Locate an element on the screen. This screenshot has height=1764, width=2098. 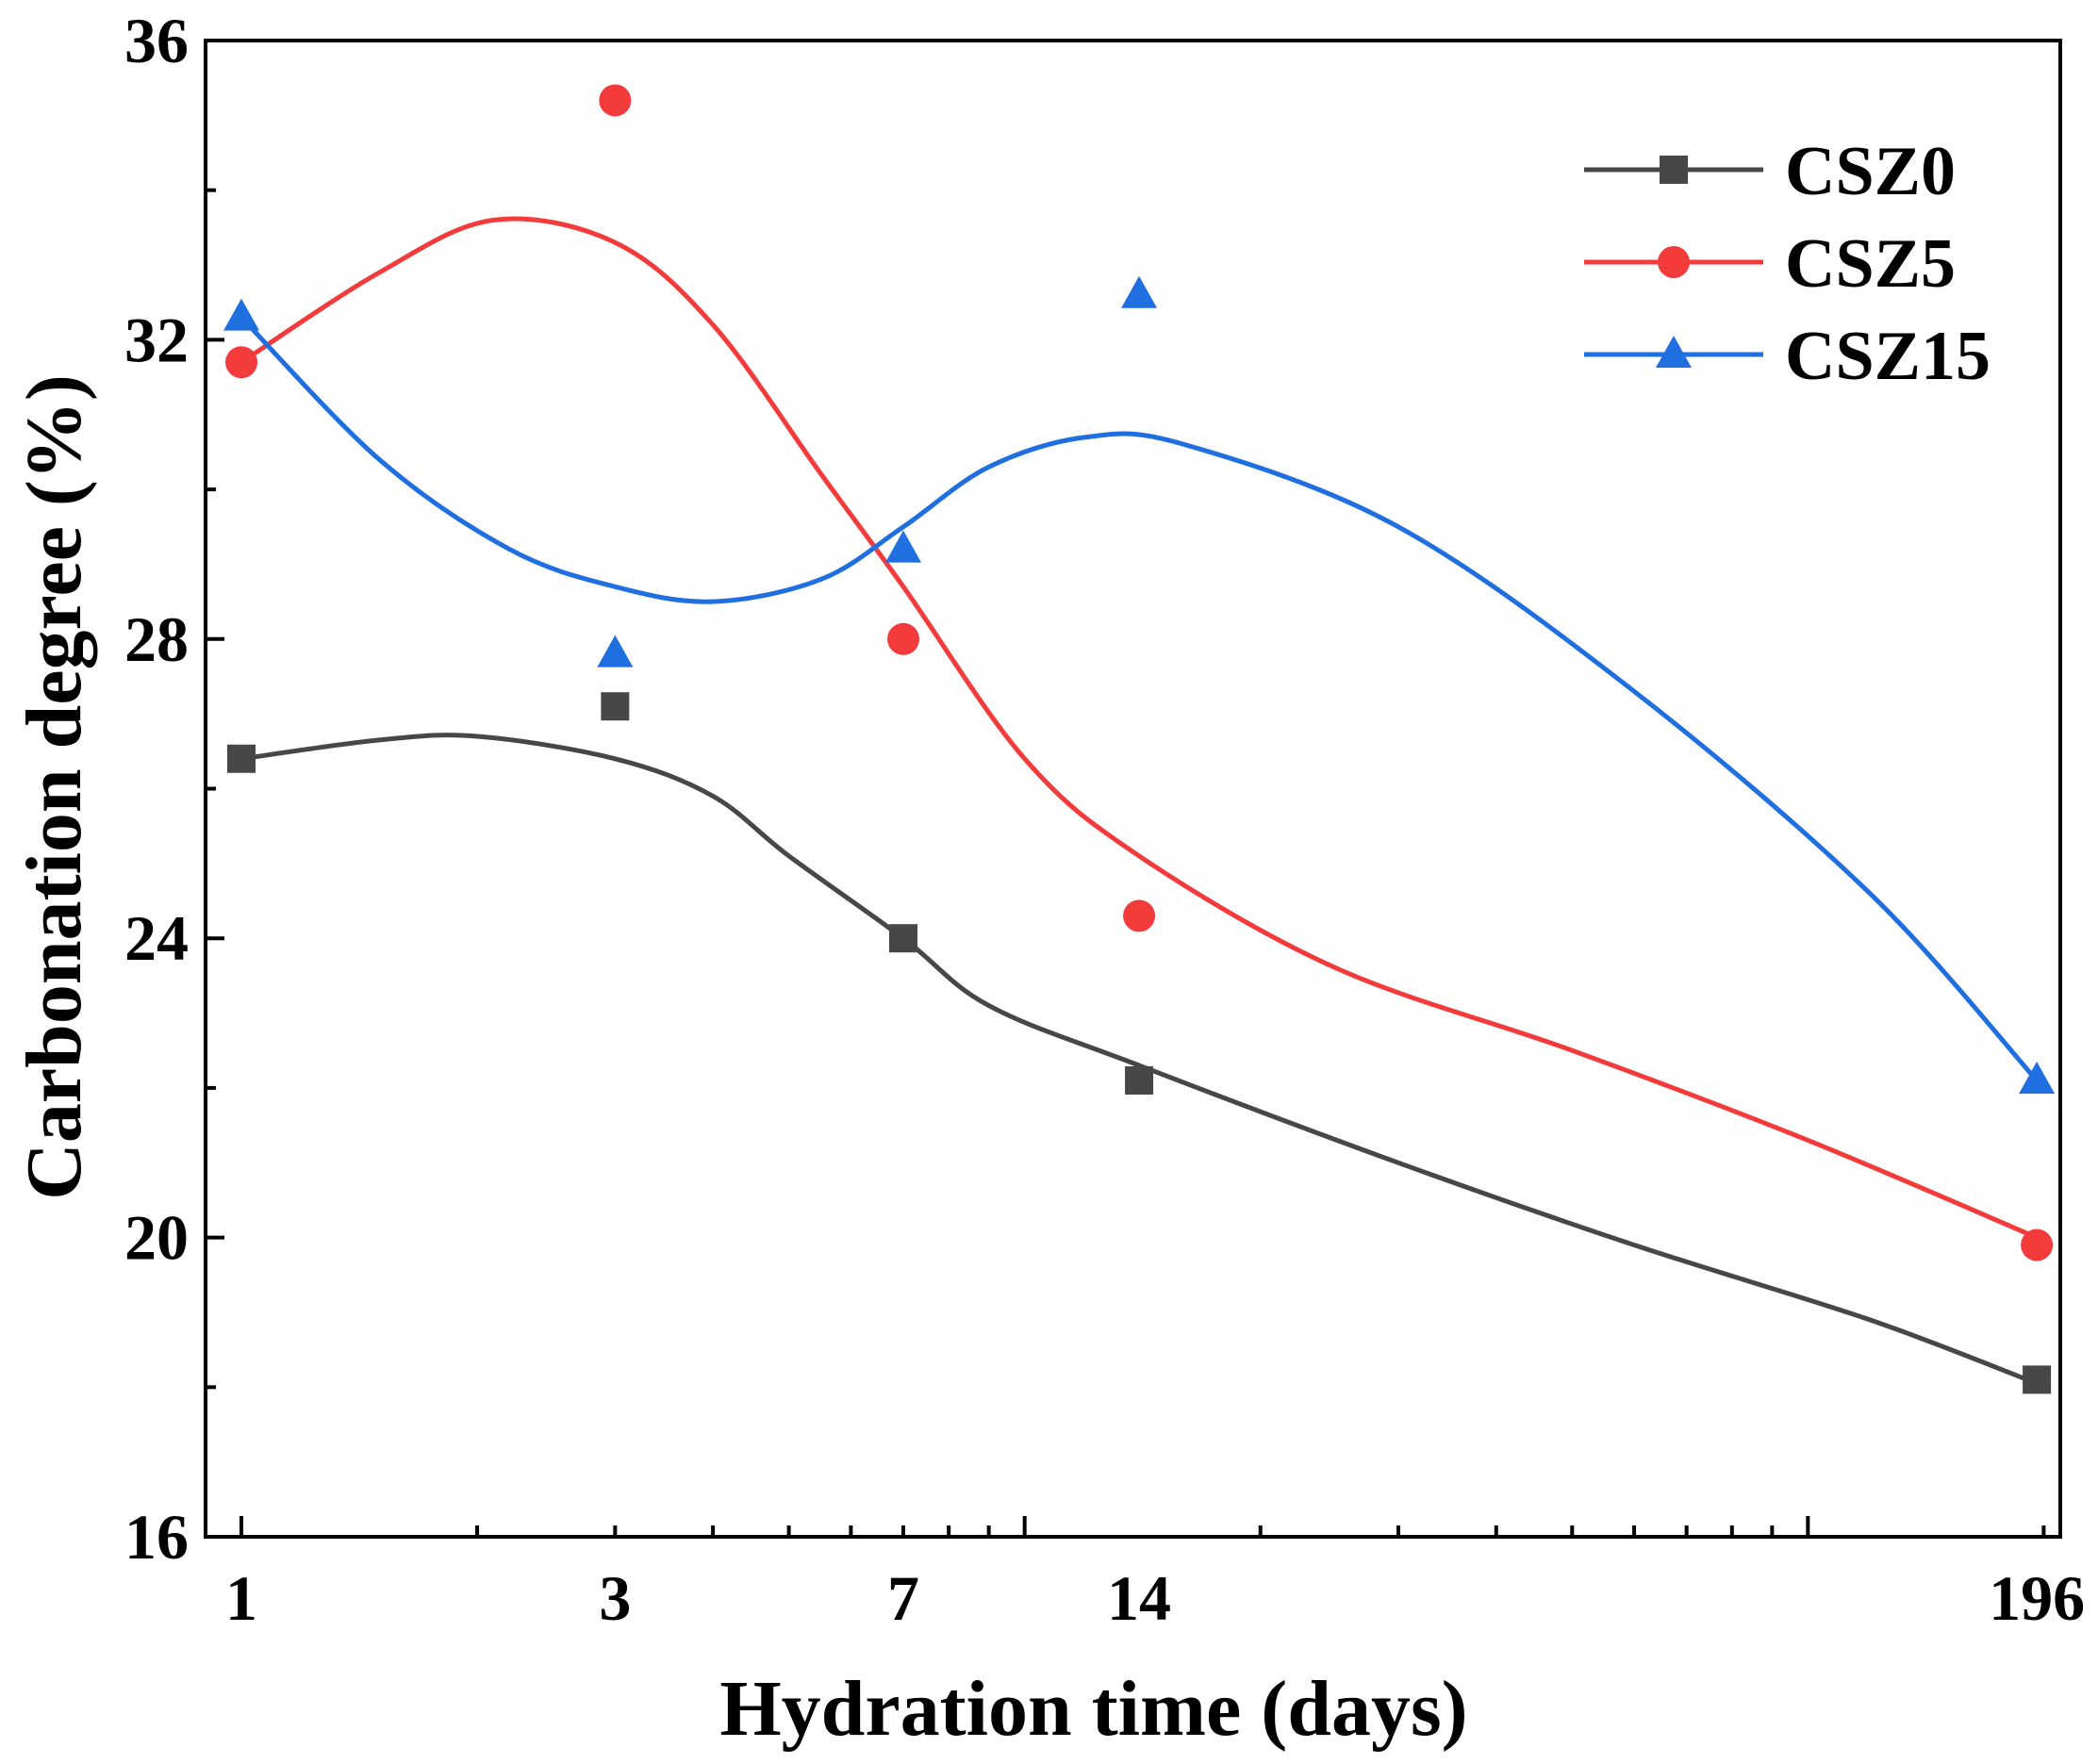
legend-marker-csz5 is located at coordinates (1674, 262).